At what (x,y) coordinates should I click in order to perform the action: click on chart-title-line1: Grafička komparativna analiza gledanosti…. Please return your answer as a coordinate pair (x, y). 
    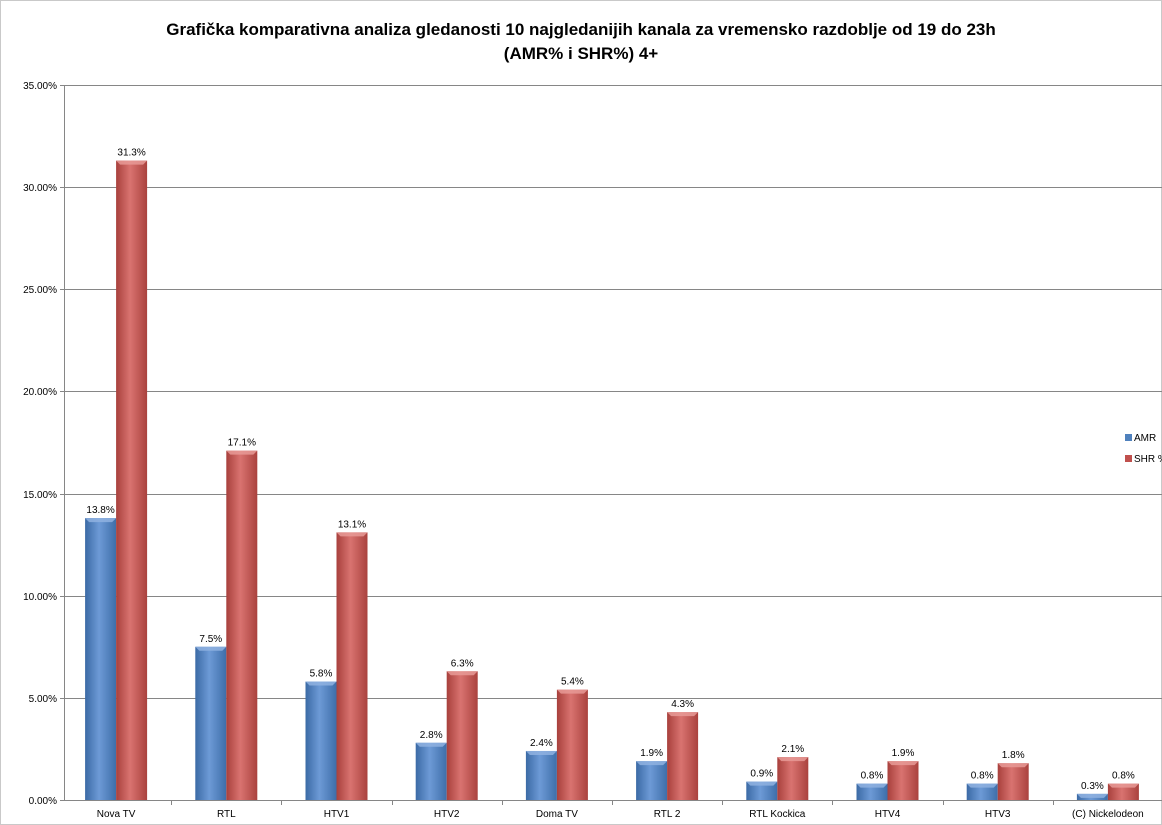
    Looking at the image, I should click on (581, 29).